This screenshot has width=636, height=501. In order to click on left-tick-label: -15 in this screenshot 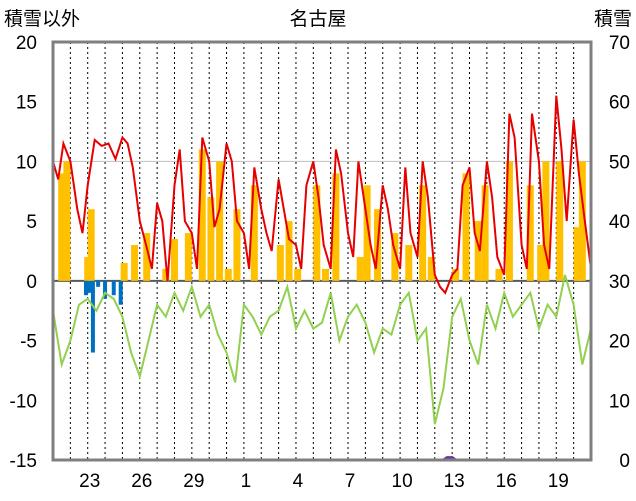, I will do `click(23, 461)`.